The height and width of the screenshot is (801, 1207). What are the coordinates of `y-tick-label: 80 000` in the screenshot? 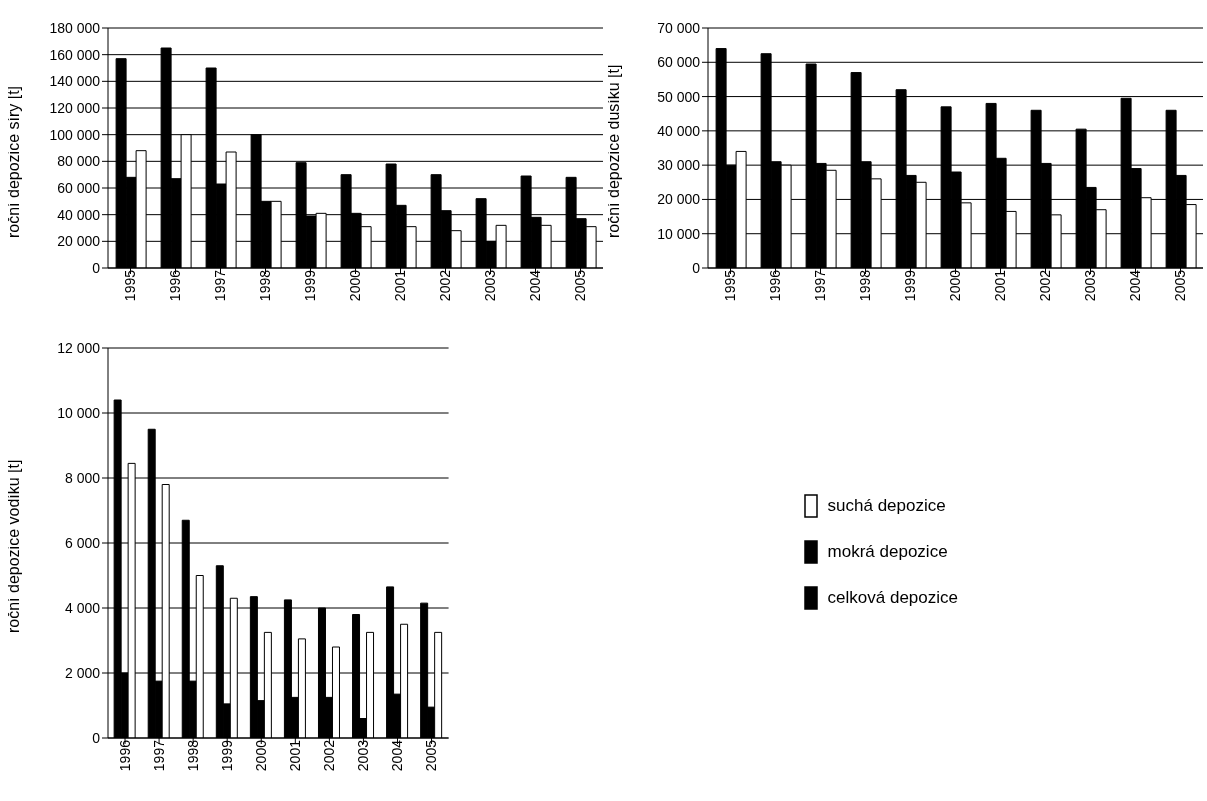 It's located at (79, 161).